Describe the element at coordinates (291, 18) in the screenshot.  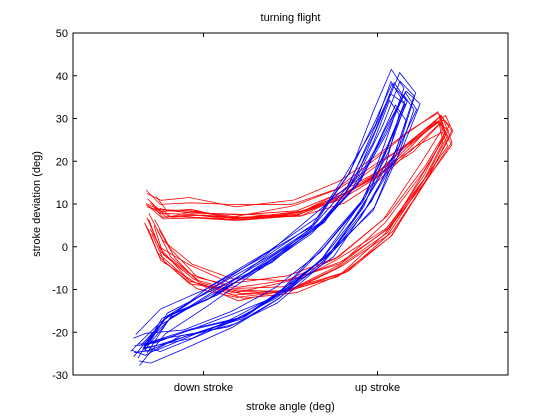
I see `chart-title: turning flight` at that location.